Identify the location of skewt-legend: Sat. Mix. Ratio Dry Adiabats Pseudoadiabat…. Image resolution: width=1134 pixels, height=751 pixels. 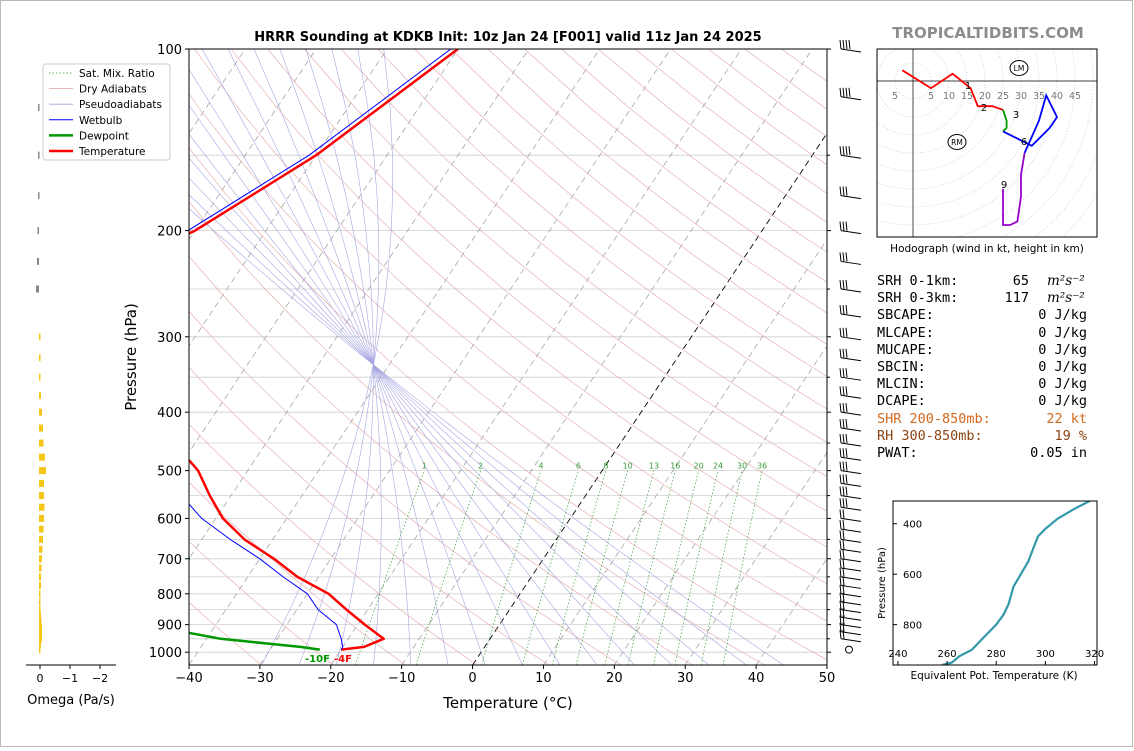
(106, 112).